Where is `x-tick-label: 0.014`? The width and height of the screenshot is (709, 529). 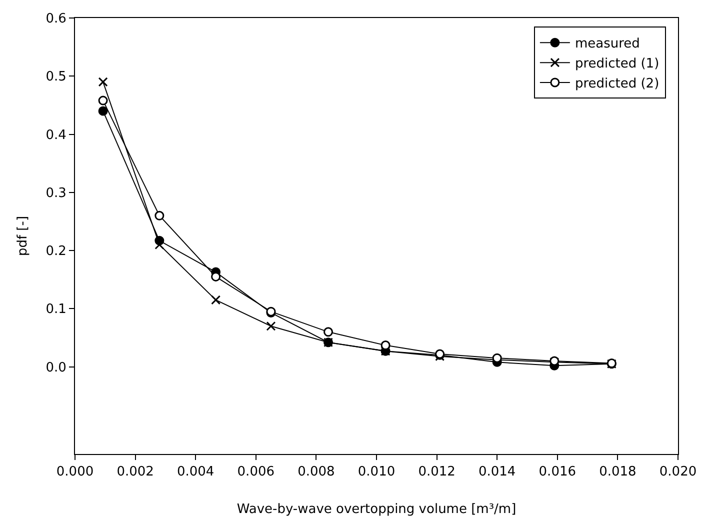
x-tick-label: 0.014 is located at coordinates (497, 472).